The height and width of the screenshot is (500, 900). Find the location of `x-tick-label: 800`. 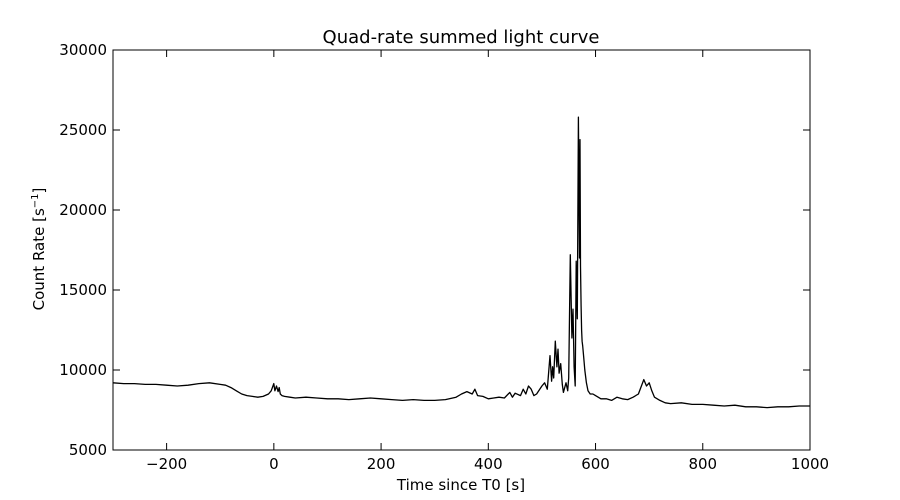

x-tick-label: 800 is located at coordinates (702, 464).